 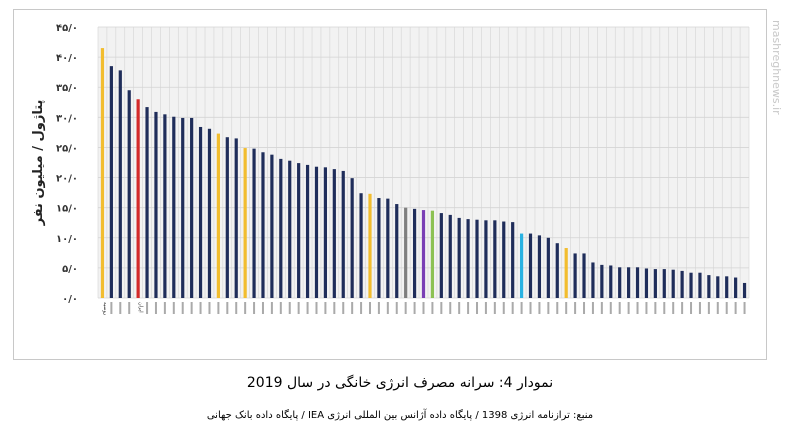 What do you see at coordinates (67, 58) in the screenshot?
I see `y-tick-label: ۴۰/۰` at bounding box center [67, 58].